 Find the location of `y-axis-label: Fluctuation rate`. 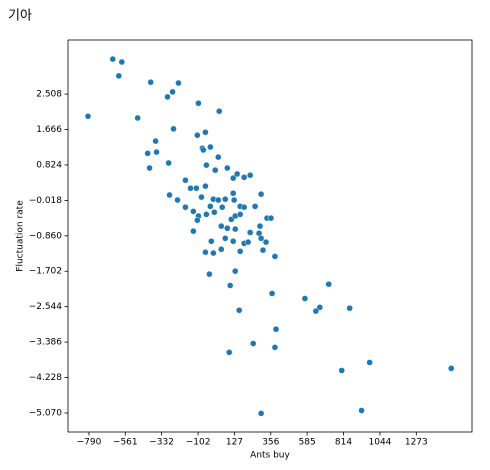

y-axis-label: Fluctuation rate is located at coordinates (21, 236).